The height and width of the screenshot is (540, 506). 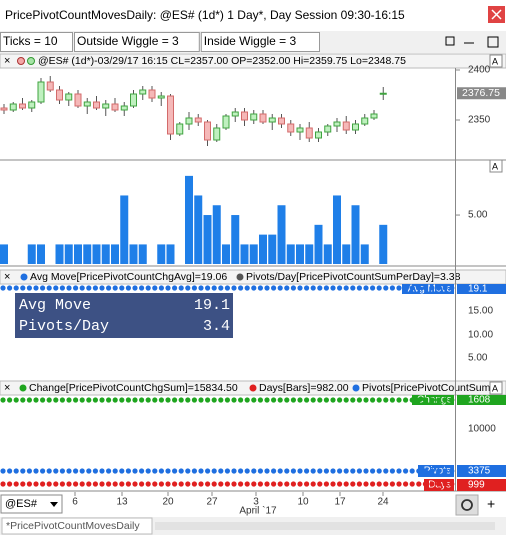 I want to click on dropdown-arrow, so click(x=54, y=504).